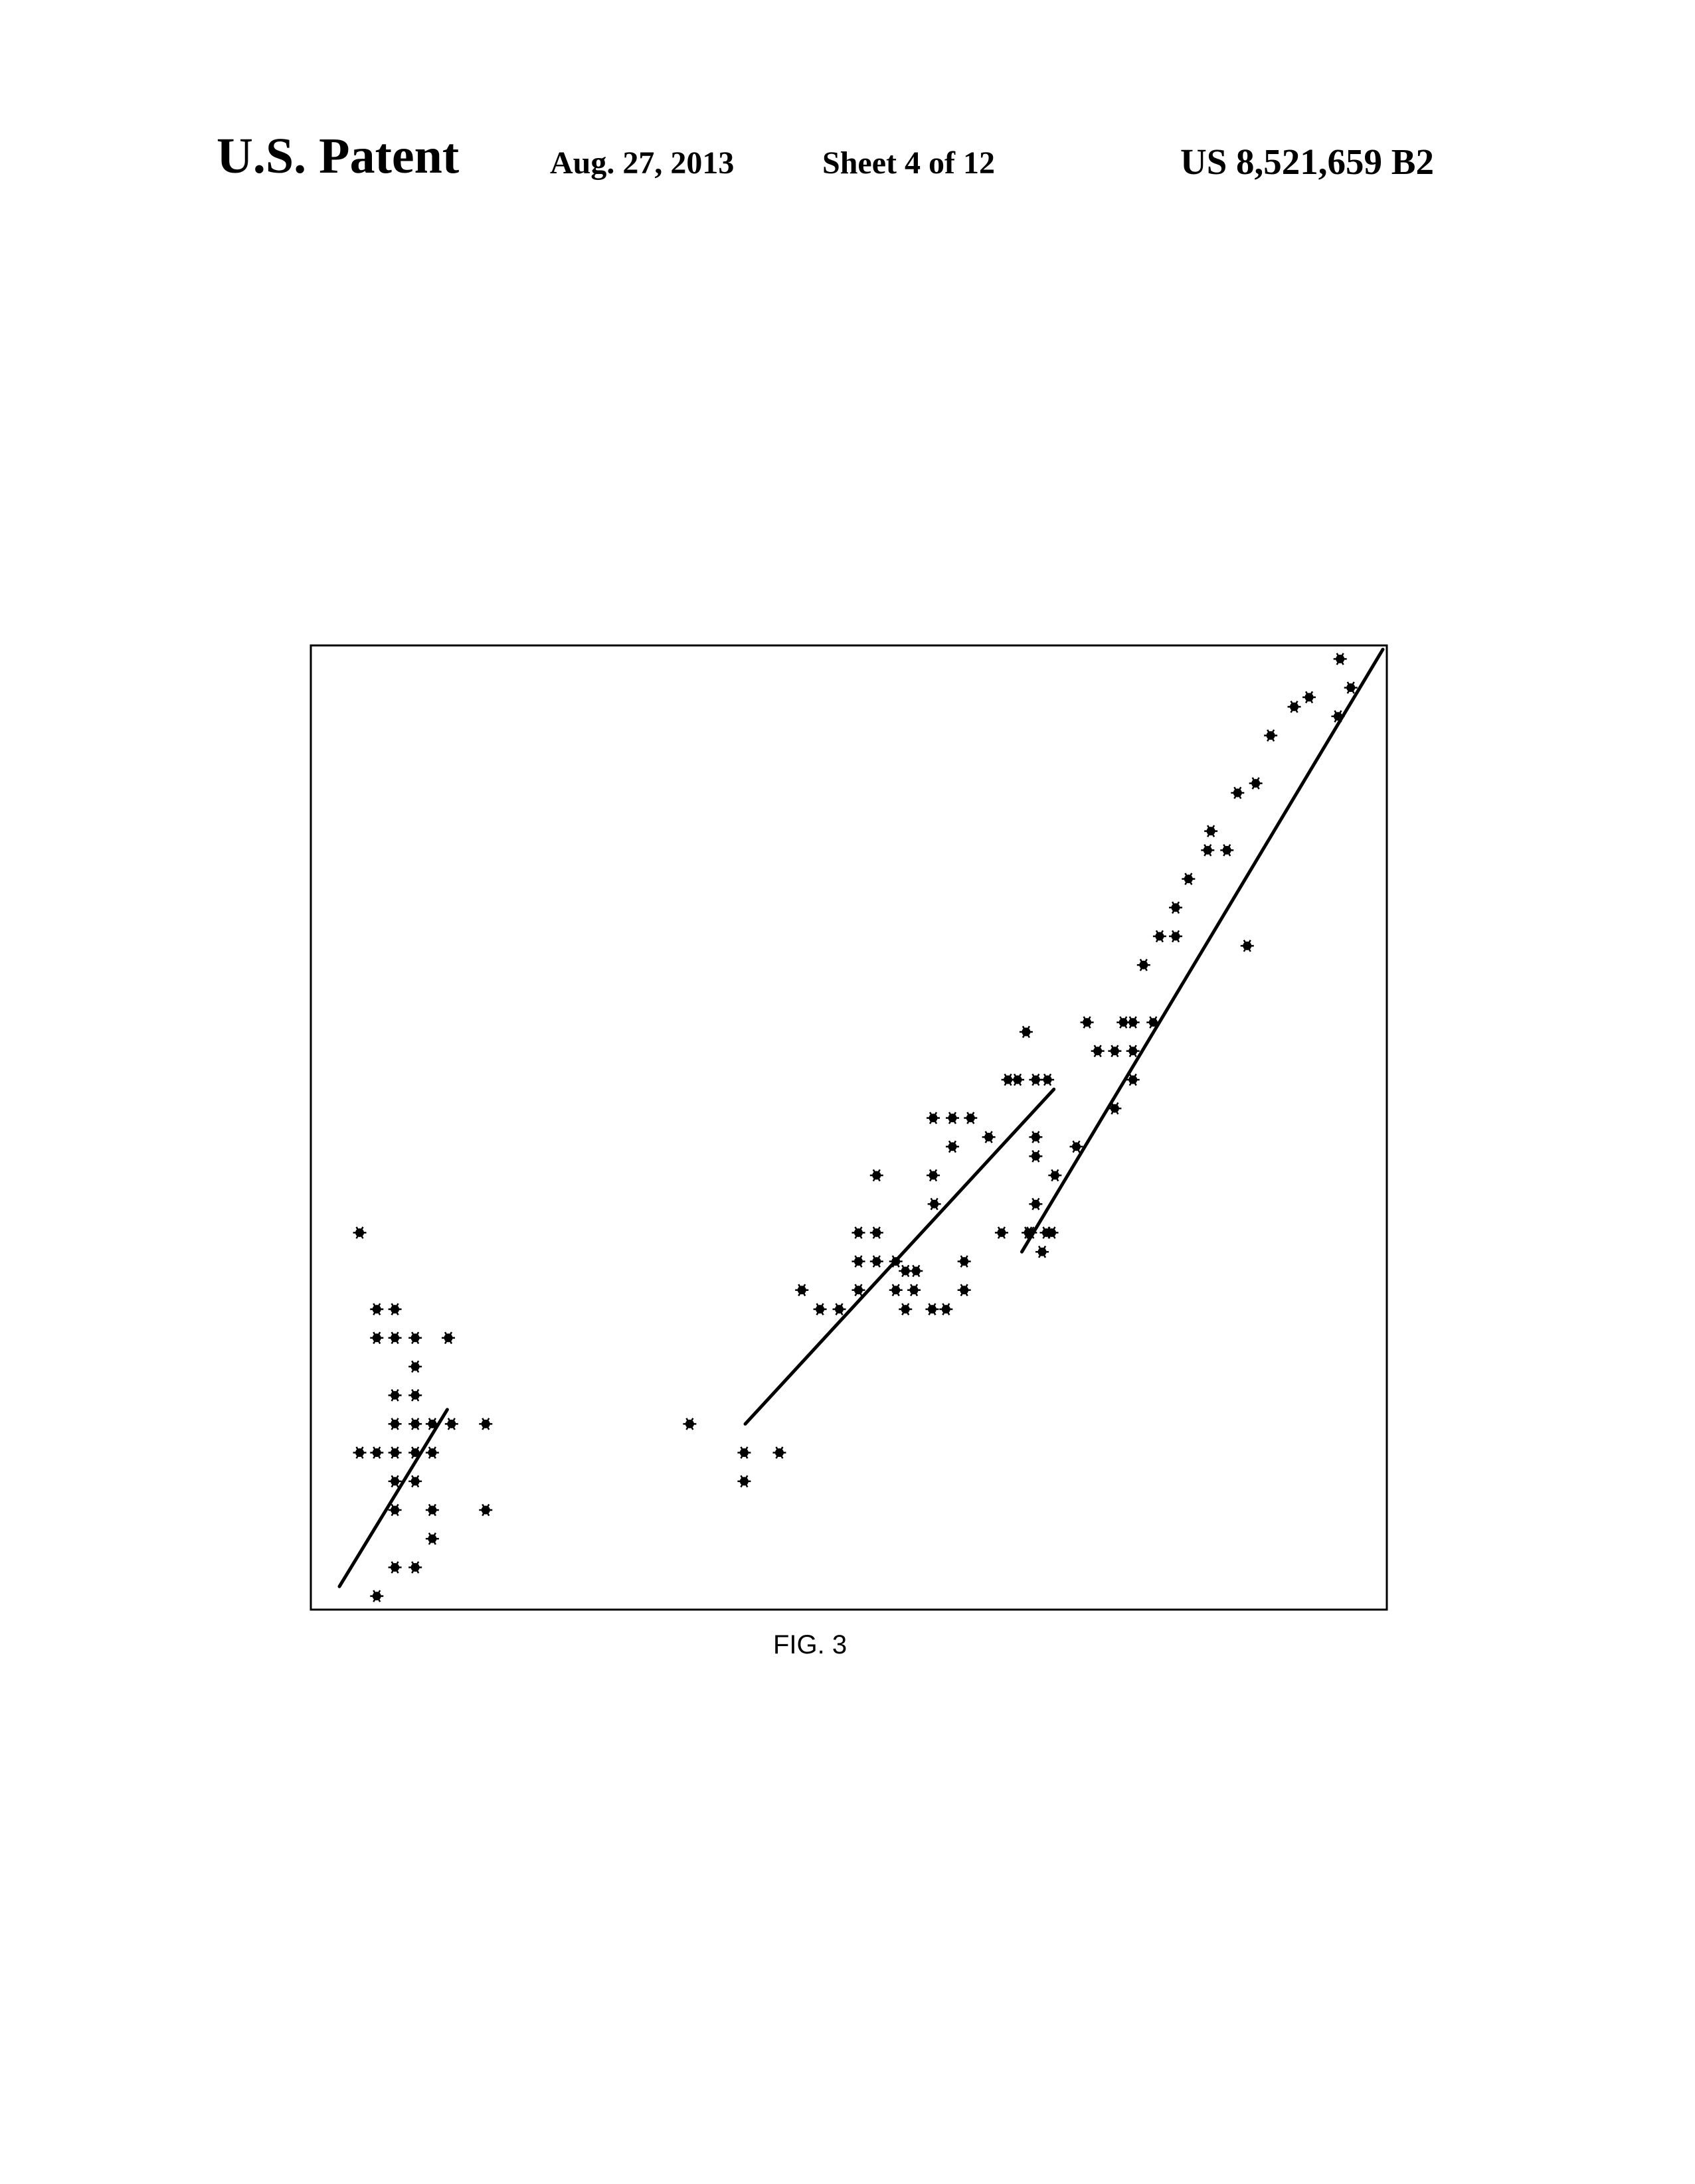  Describe the element at coordinates (339, 156) in the screenshot. I see `patent-header-label: U.S. Patent` at that location.